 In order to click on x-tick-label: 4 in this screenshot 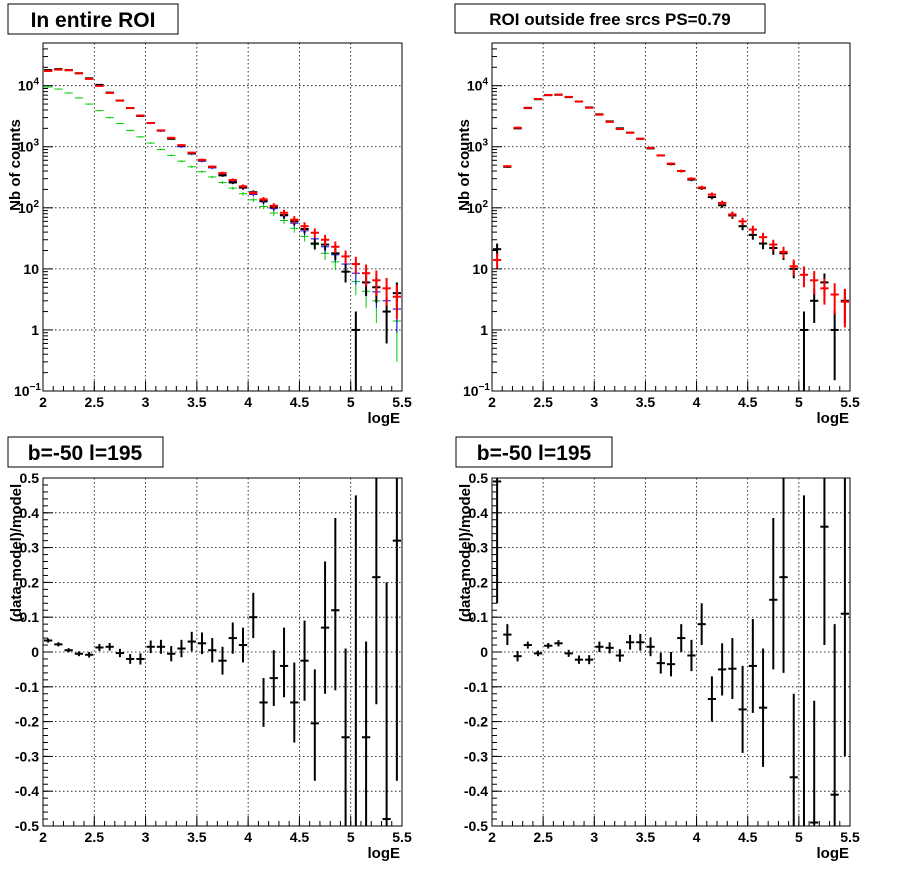, I will do `click(248, 837)`.